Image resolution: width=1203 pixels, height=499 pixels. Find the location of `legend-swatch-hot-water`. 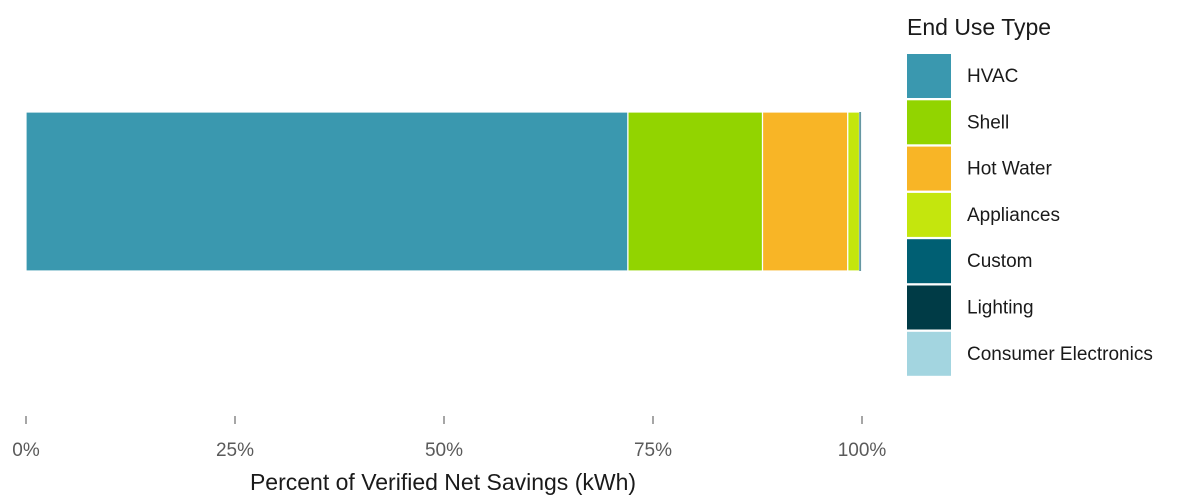

legend-swatch-hot-water is located at coordinates (929, 168).